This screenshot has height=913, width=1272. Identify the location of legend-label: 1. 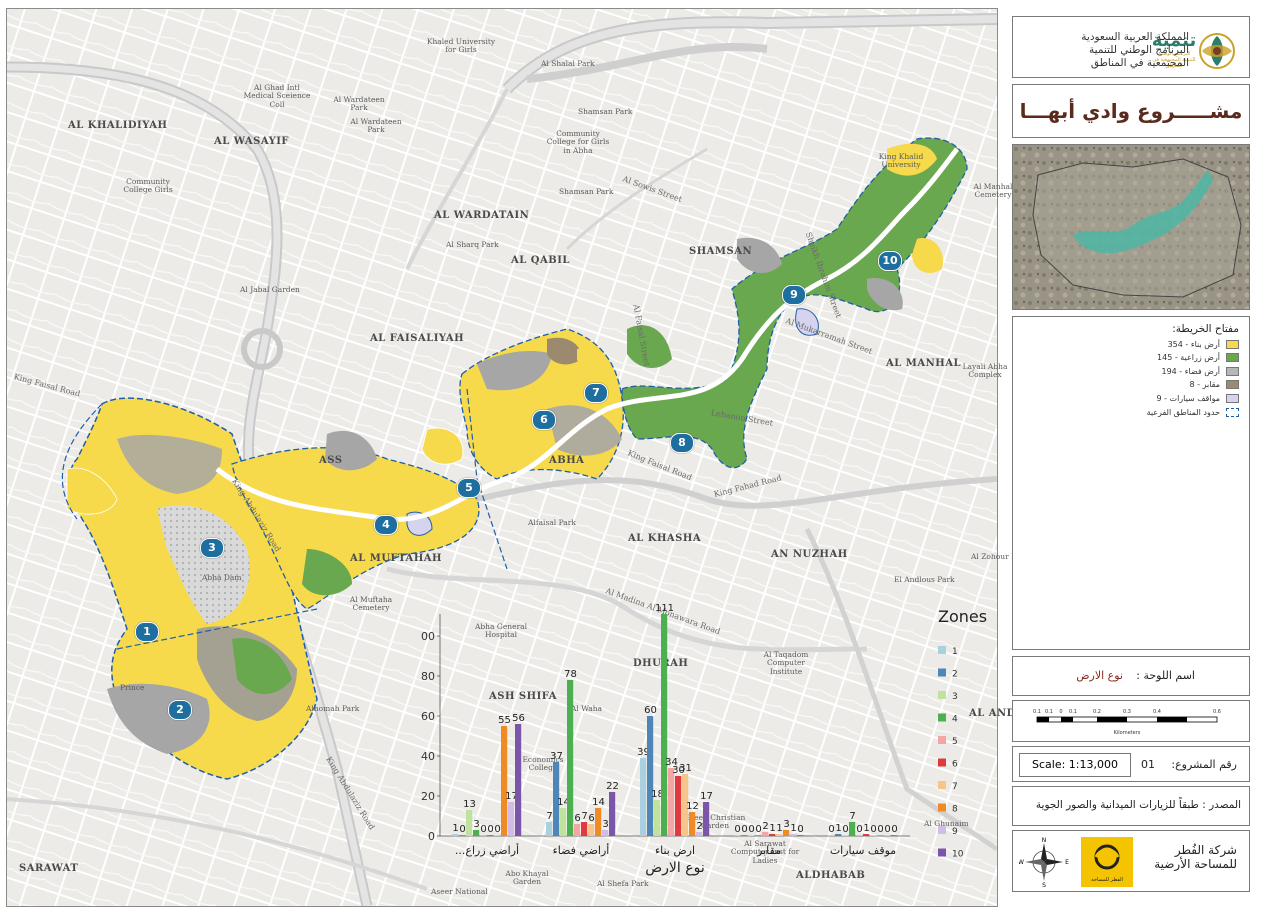
(955, 652).